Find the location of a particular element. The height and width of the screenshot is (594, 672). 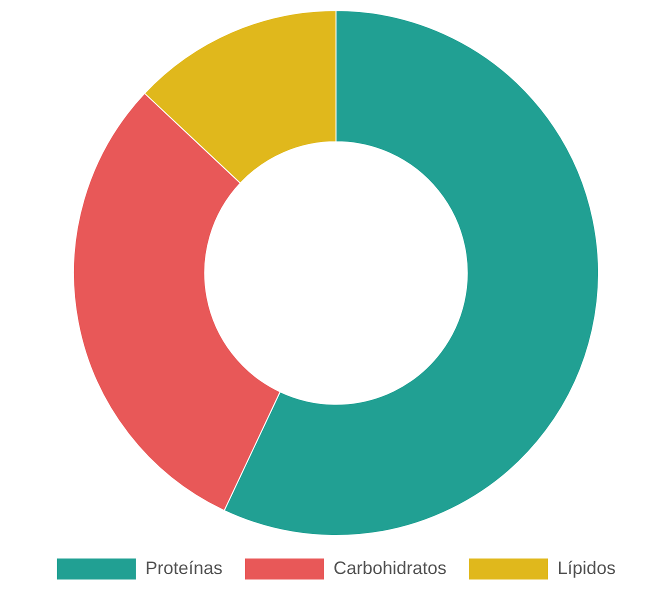

legend-label: Carbohidratos is located at coordinates (390, 568).